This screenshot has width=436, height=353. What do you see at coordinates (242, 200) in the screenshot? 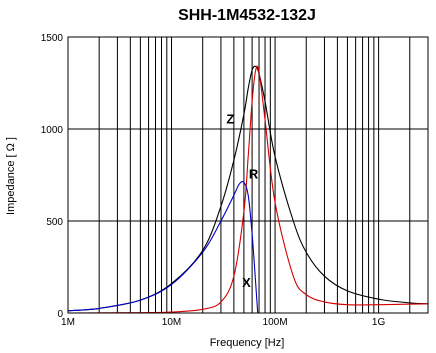
I see `curve-labels: Z R X` at bounding box center [242, 200].